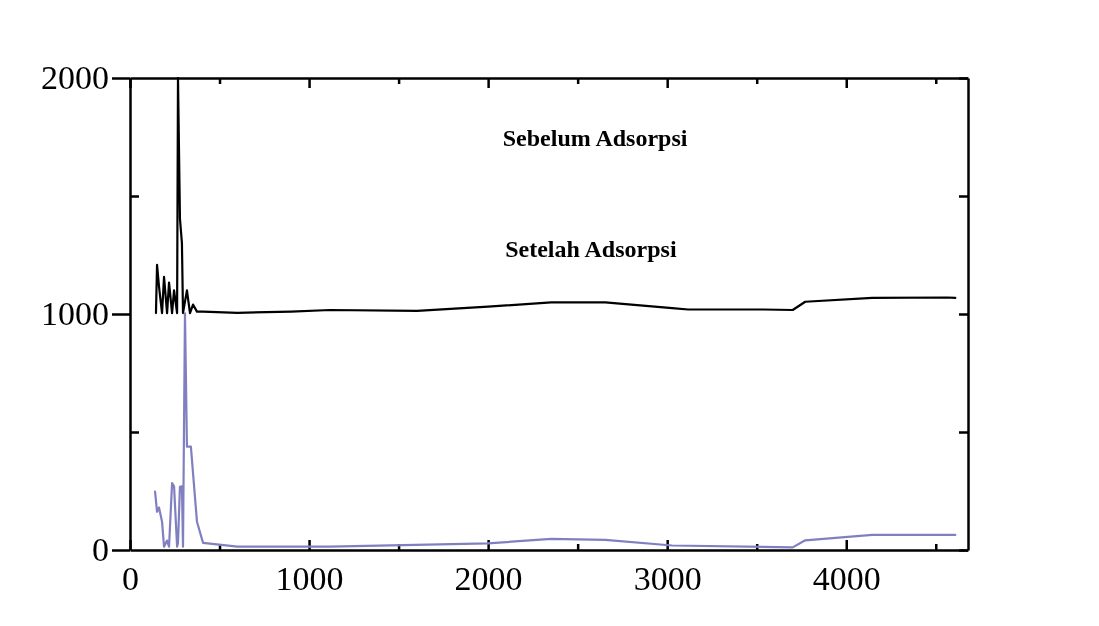 The image size is (1099, 626). I want to click on x-tick-label: 2000, so click(488, 579).